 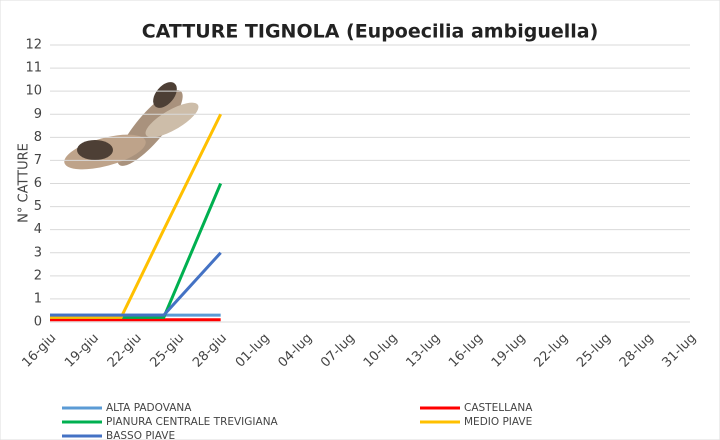 I want to click on legend-label: ALTA PADOVANA, so click(x=149, y=408).